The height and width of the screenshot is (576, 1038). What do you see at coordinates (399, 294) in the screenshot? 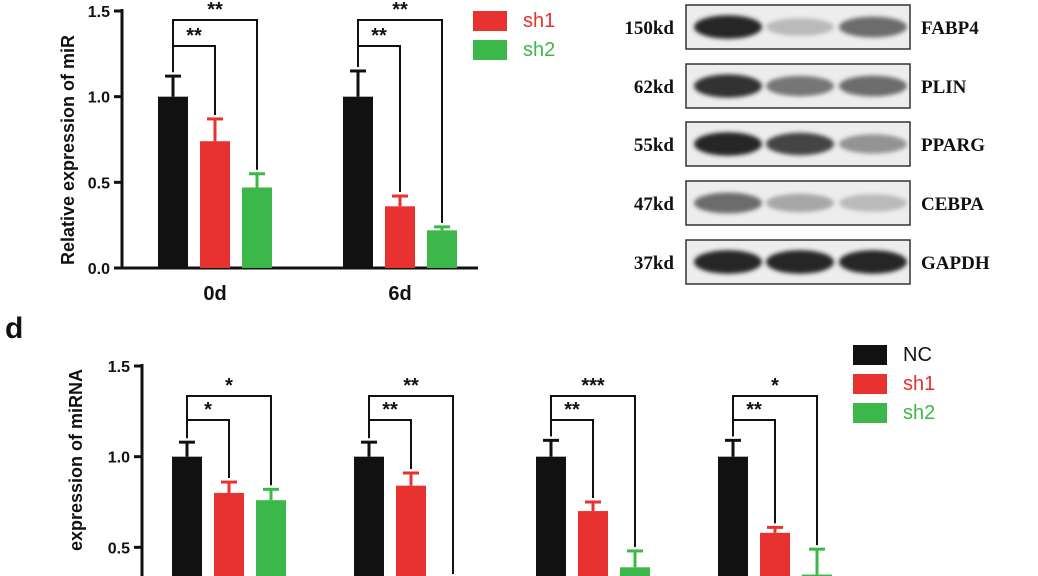
I see `category-label: 6d` at bounding box center [399, 294].